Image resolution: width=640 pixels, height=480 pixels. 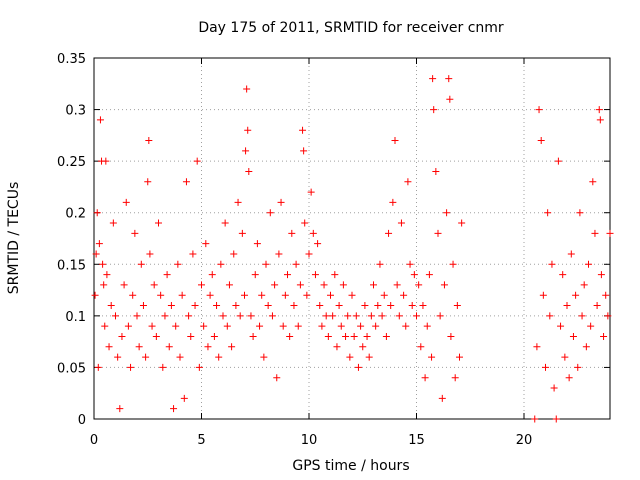 I want to click on y-tick-label: 0.05, so click(x=71, y=368).